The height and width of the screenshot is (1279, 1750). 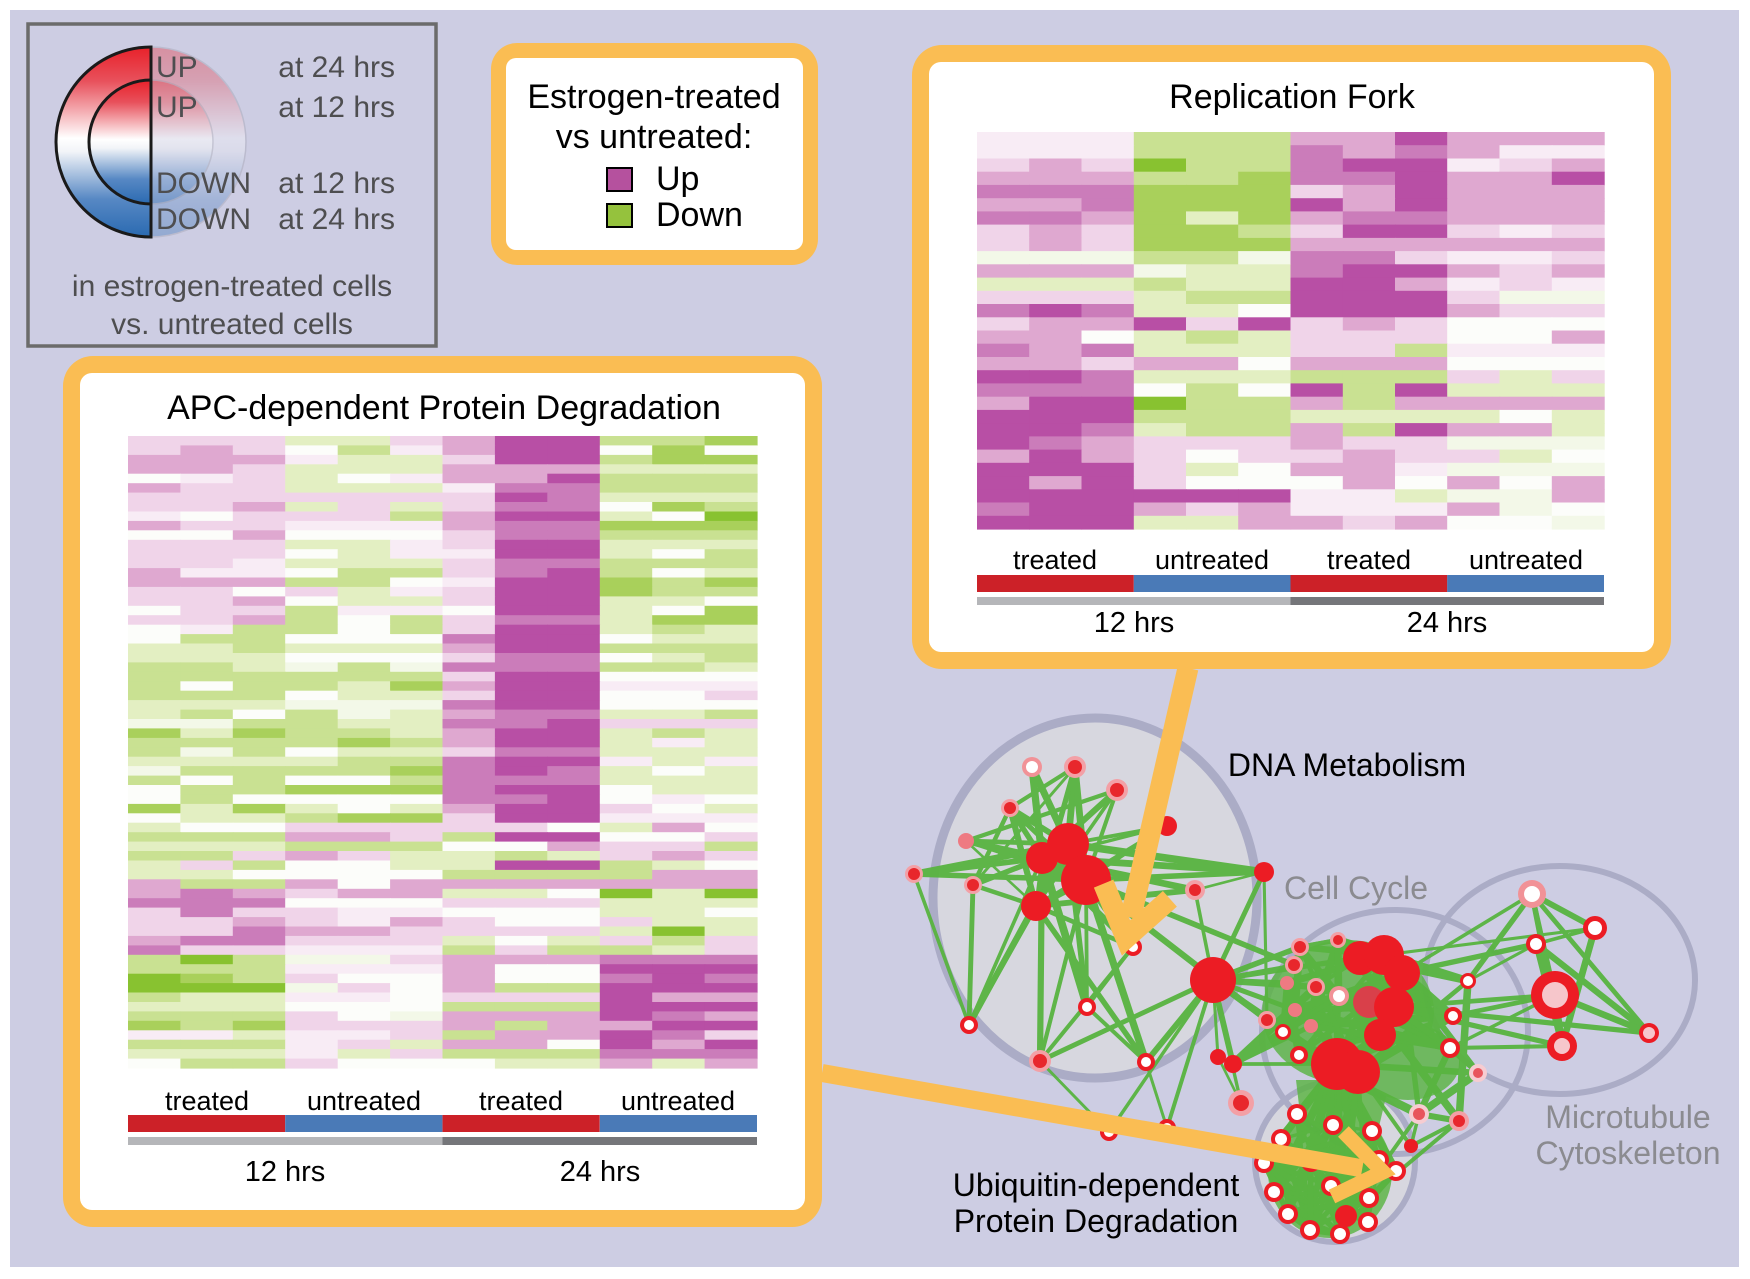 What do you see at coordinates (1347, 765) in the screenshot?
I see `svg-text: DNA Metabolism` at bounding box center [1347, 765].